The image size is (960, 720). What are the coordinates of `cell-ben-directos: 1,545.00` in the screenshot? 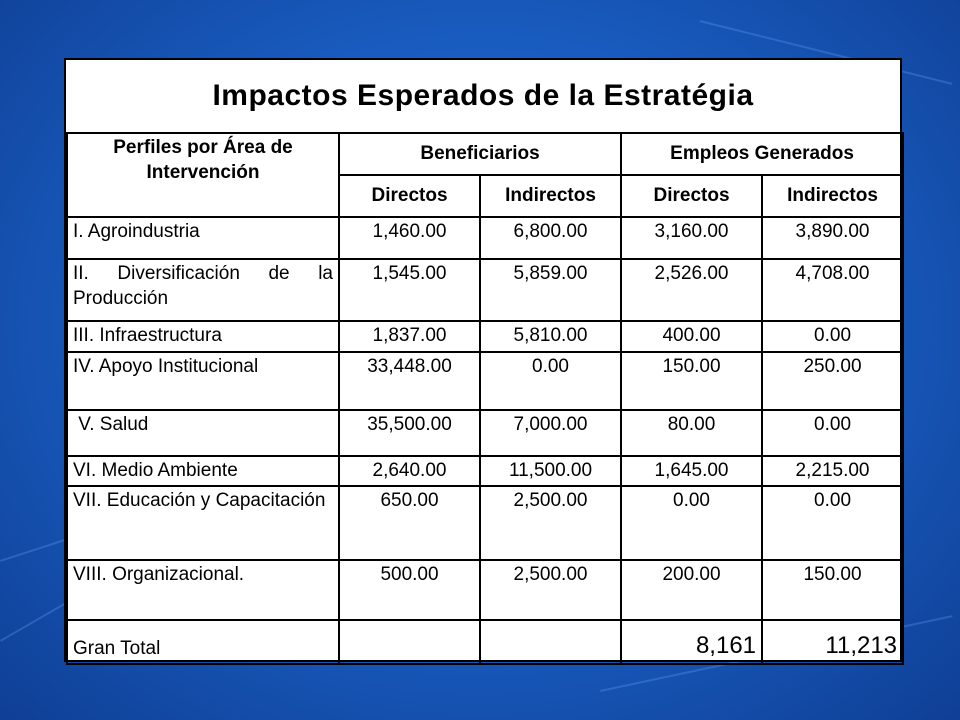 It's located at (409, 290).